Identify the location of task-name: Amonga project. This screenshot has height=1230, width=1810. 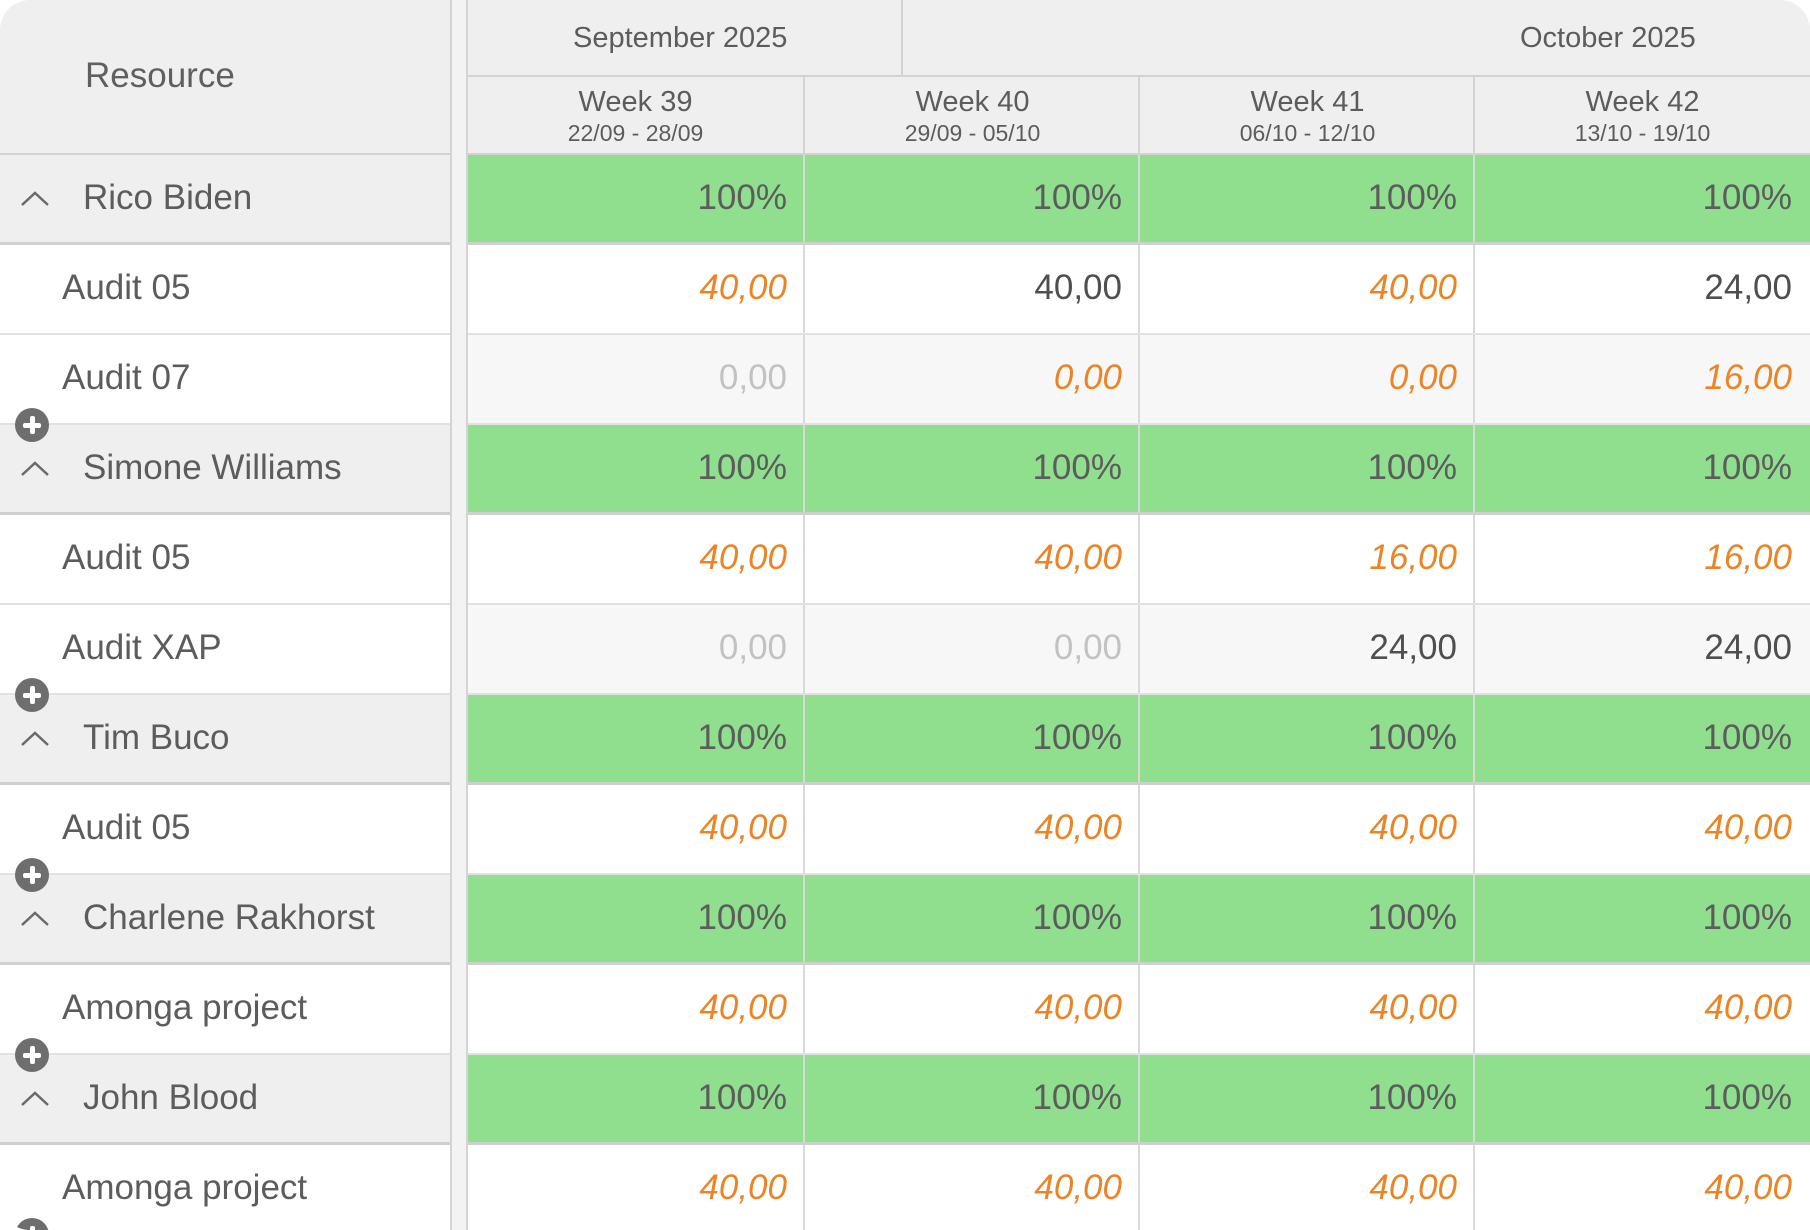
(185, 1187).